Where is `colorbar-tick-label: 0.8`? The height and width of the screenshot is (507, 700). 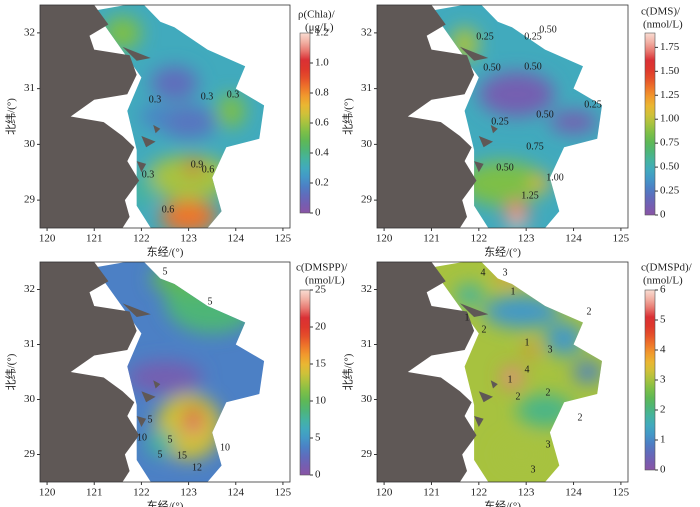
colorbar-tick-label: 0.8 is located at coordinates (322, 93).